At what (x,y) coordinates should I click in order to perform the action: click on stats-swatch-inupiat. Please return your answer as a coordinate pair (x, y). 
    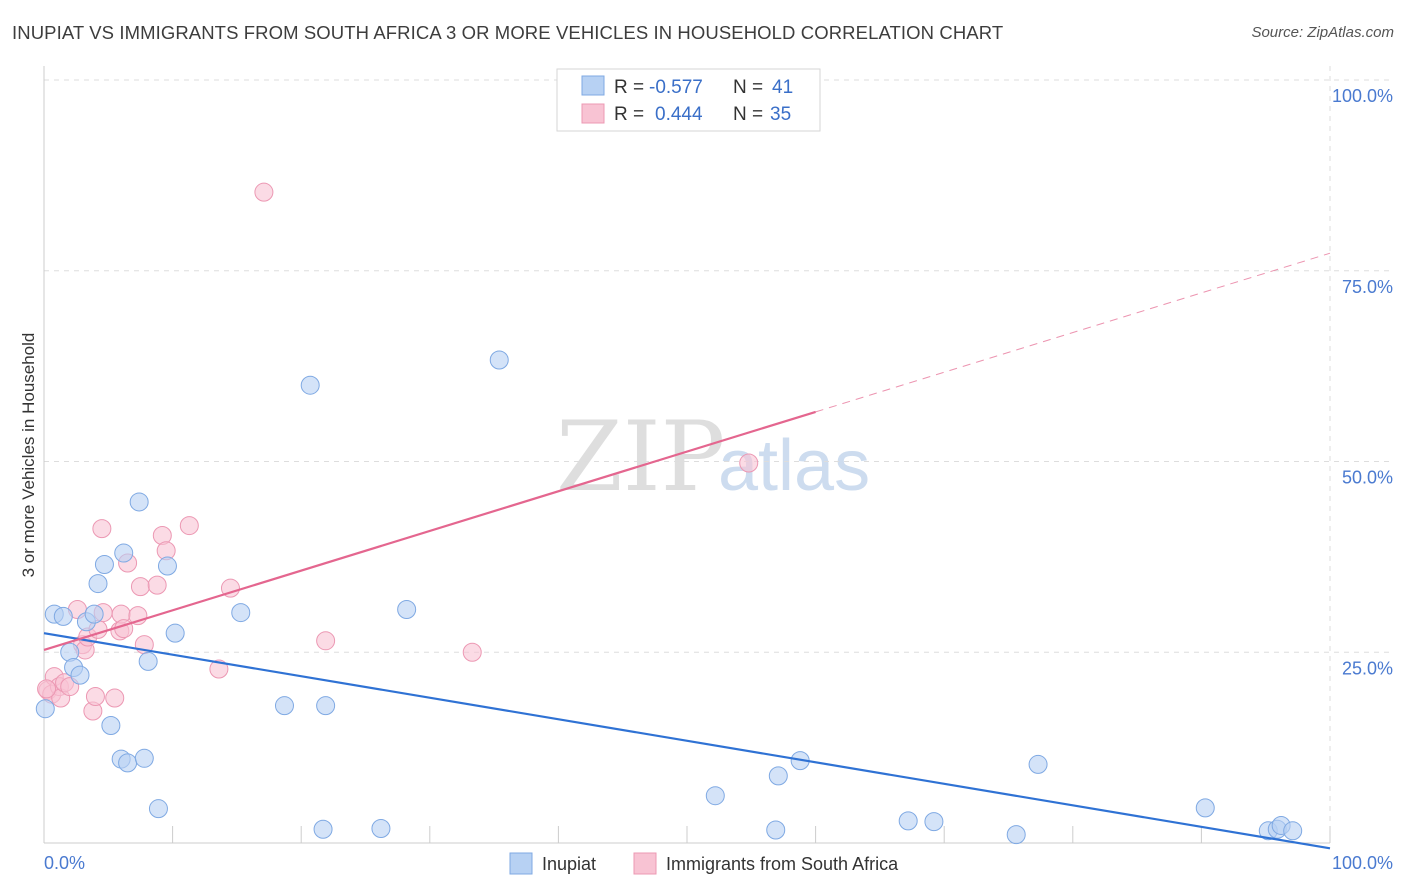
    Looking at the image, I should click on (593, 85).